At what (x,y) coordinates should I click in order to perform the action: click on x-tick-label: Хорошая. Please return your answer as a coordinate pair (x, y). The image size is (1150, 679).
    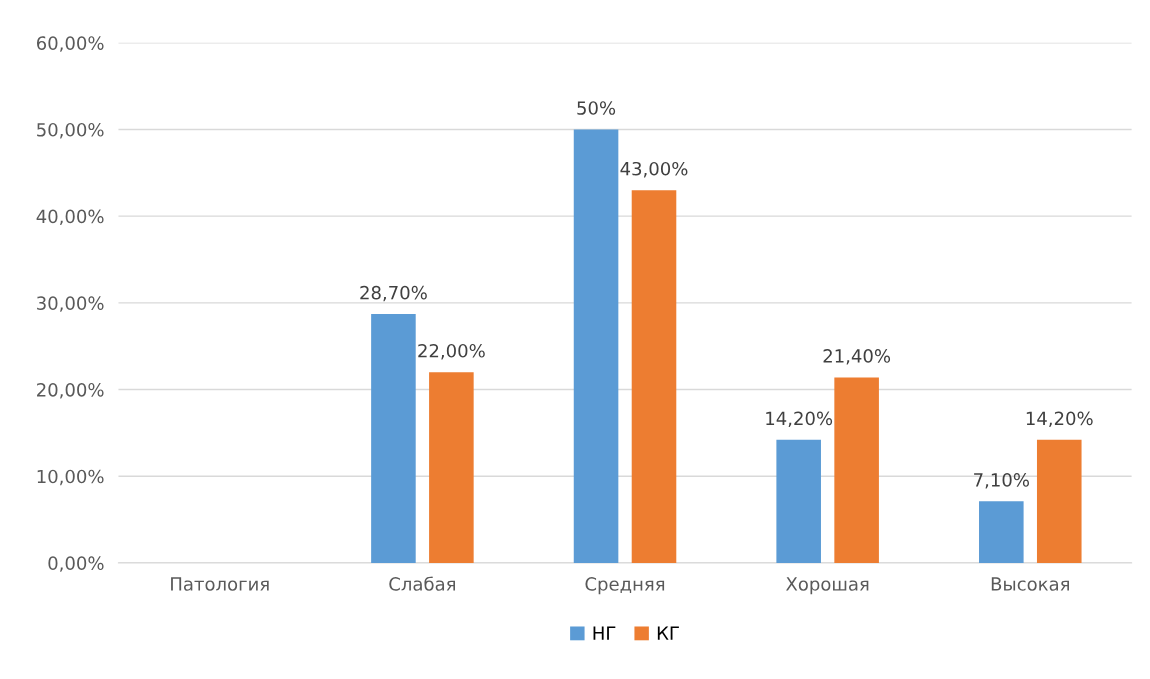
    Looking at the image, I should click on (827, 586).